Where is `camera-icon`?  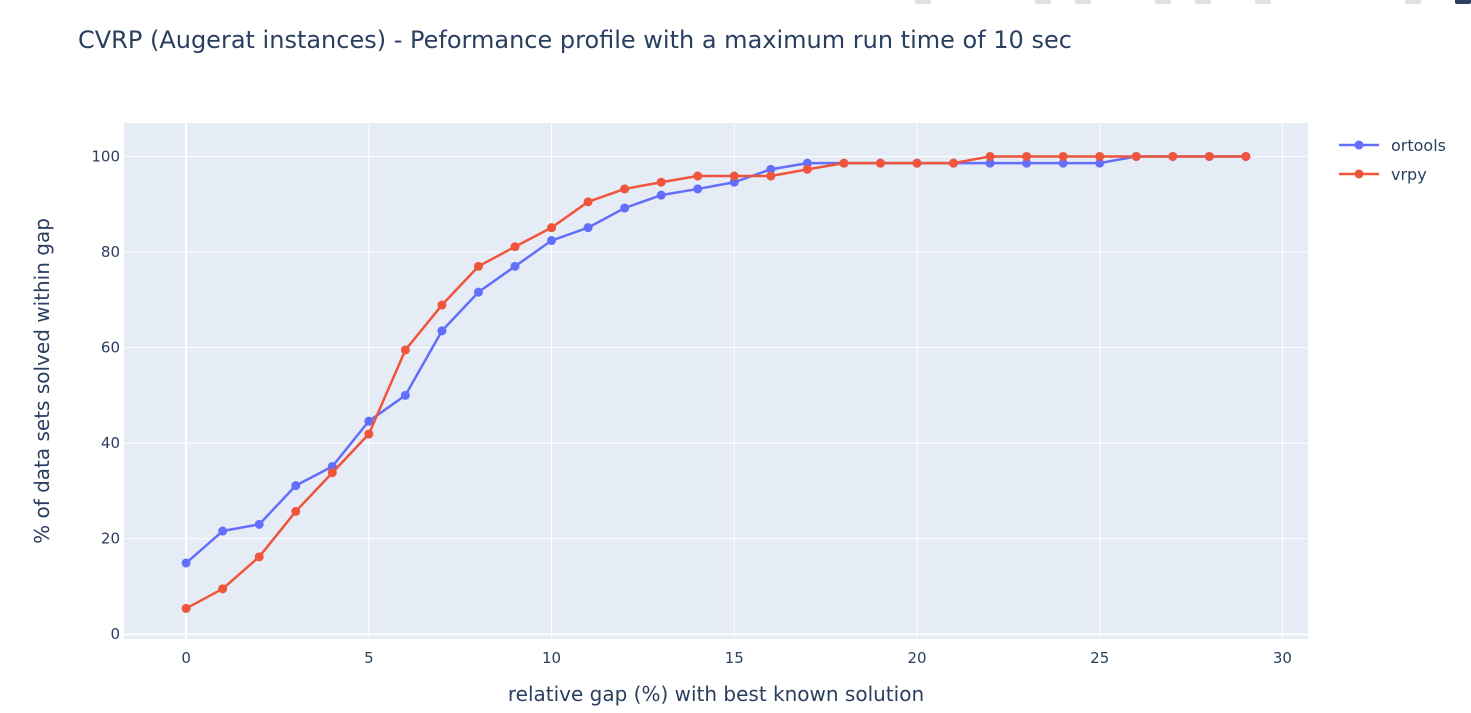
camera-icon is located at coordinates (923, 2).